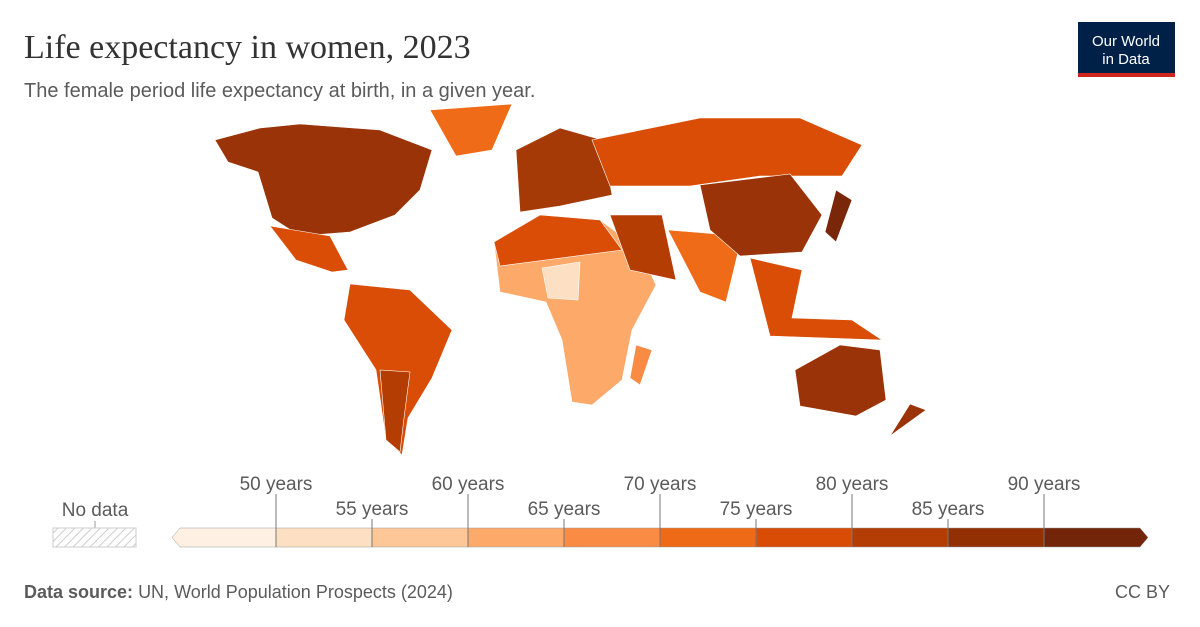 The width and height of the screenshot is (1200, 627). What do you see at coordinates (852, 484) in the screenshot?
I see `legend-tick-label: 80 years` at bounding box center [852, 484].